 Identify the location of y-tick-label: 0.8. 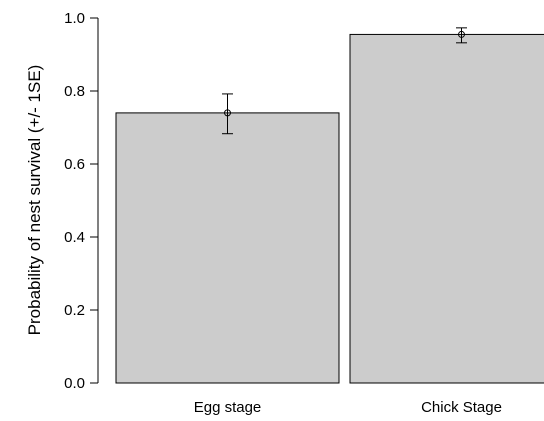
(74, 91).